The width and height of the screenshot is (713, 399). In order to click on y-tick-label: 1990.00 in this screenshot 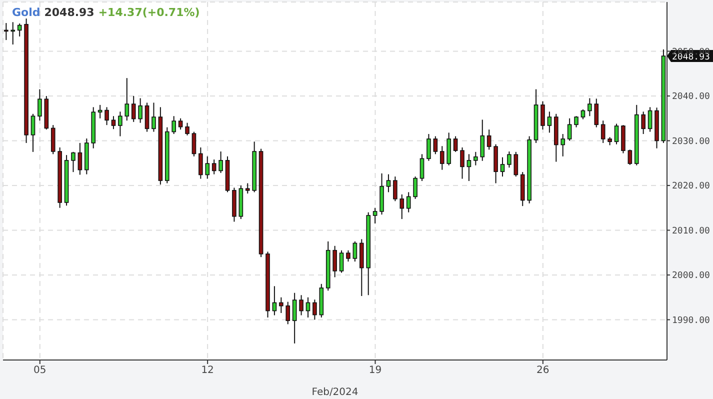, I will do `click(691, 321)`.